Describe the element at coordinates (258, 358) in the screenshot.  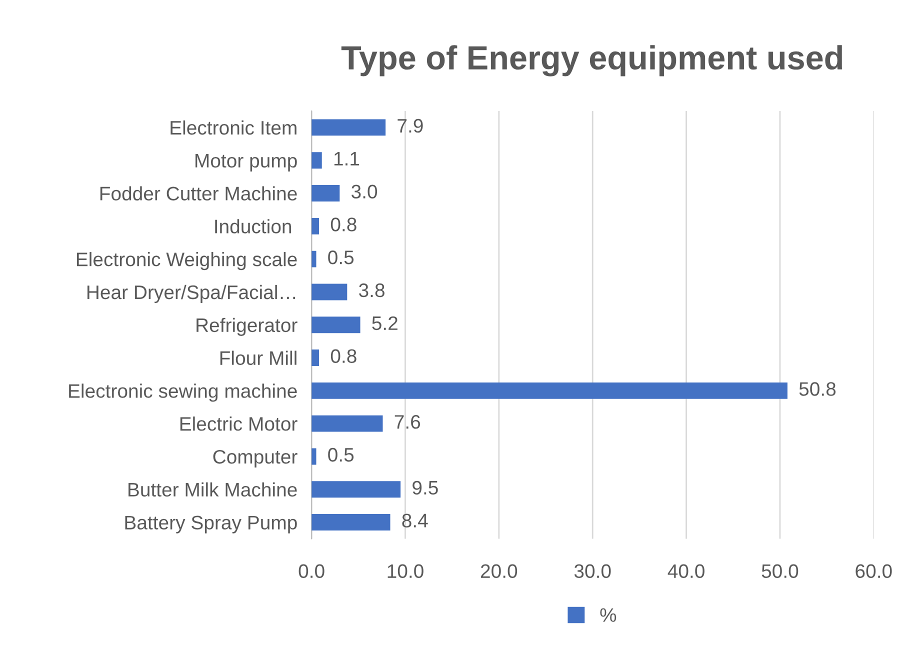
I see `y-tick-label: Flour Mill` at that location.